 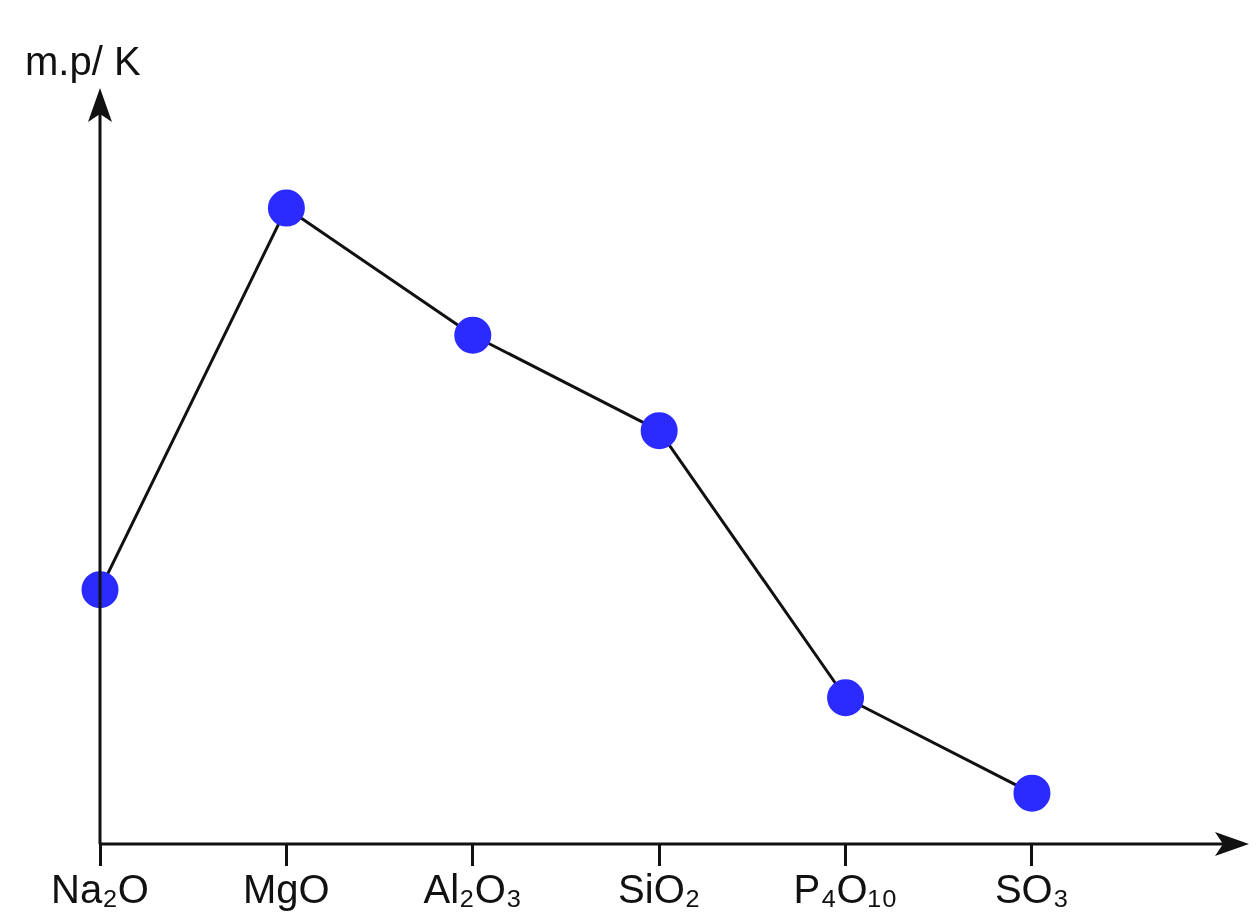 I want to click on x-tick-label: MgO, so click(x=286, y=889).